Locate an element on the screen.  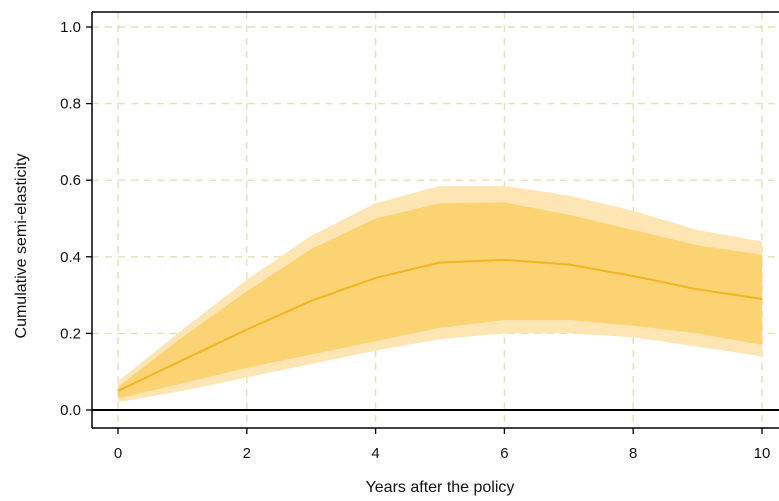
x-tick-label-5: 10 is located at coordinates (762, 453).